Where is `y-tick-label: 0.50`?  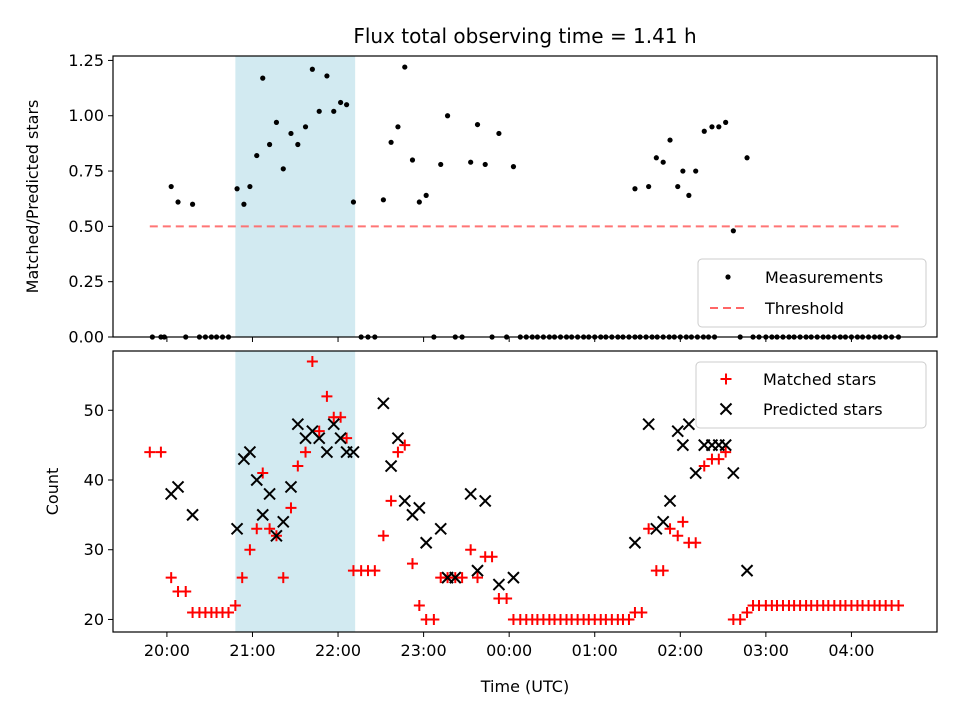
y-tick-label: 0.50 is located at coordinates (86, 226).